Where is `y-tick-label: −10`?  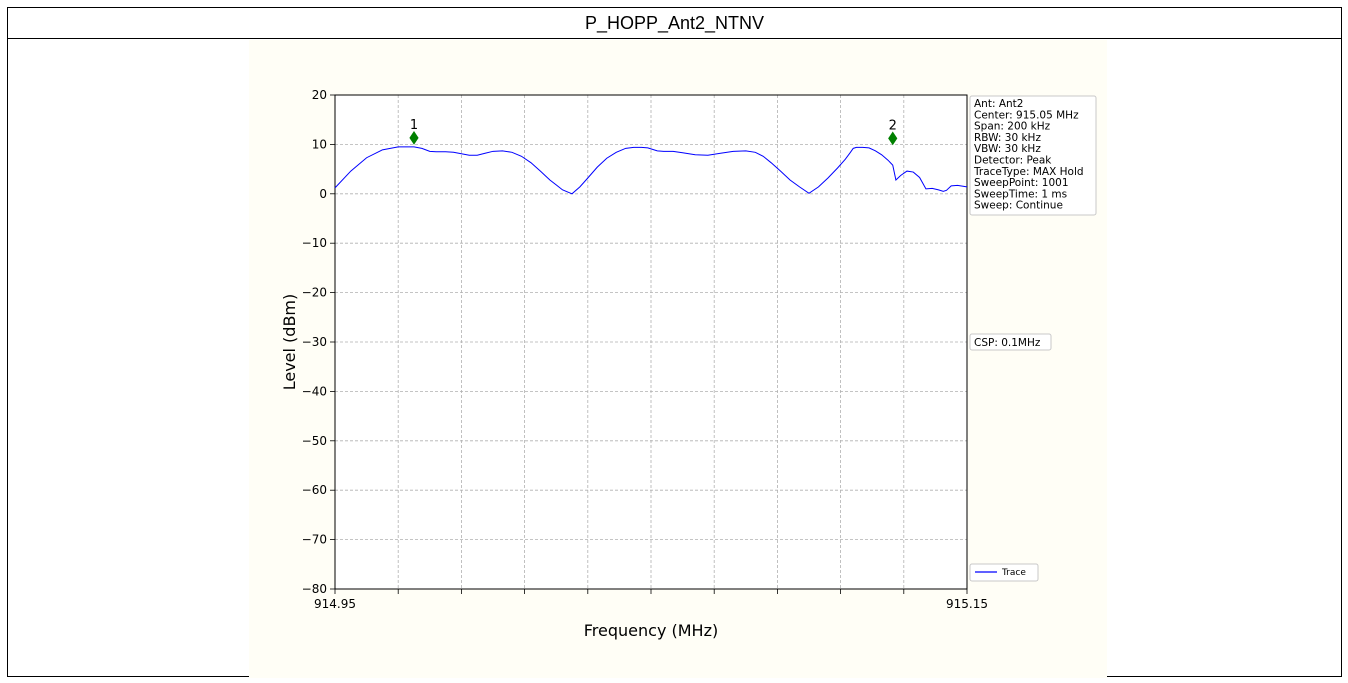
y-tick-label: −10 is located at coordinates (314, 243).